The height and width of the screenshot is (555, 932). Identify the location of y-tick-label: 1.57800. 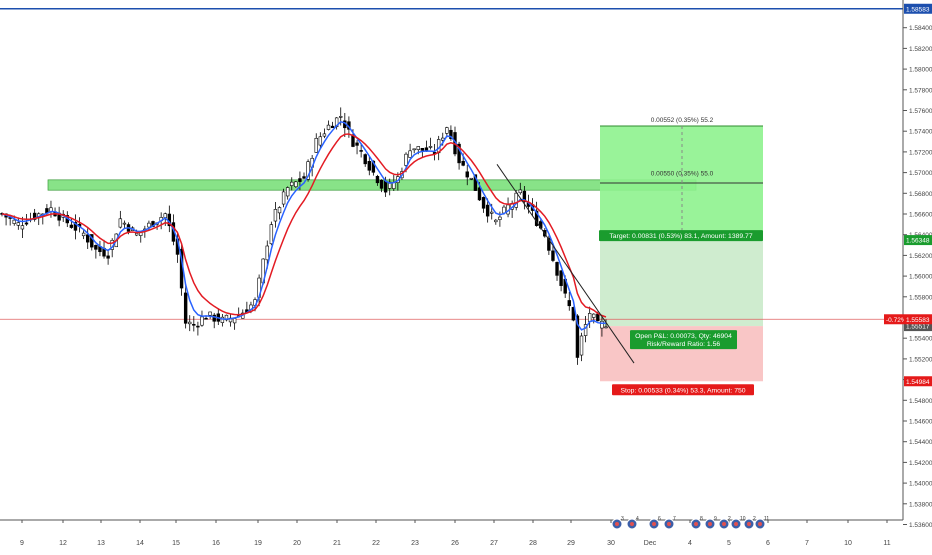
(920, 90).